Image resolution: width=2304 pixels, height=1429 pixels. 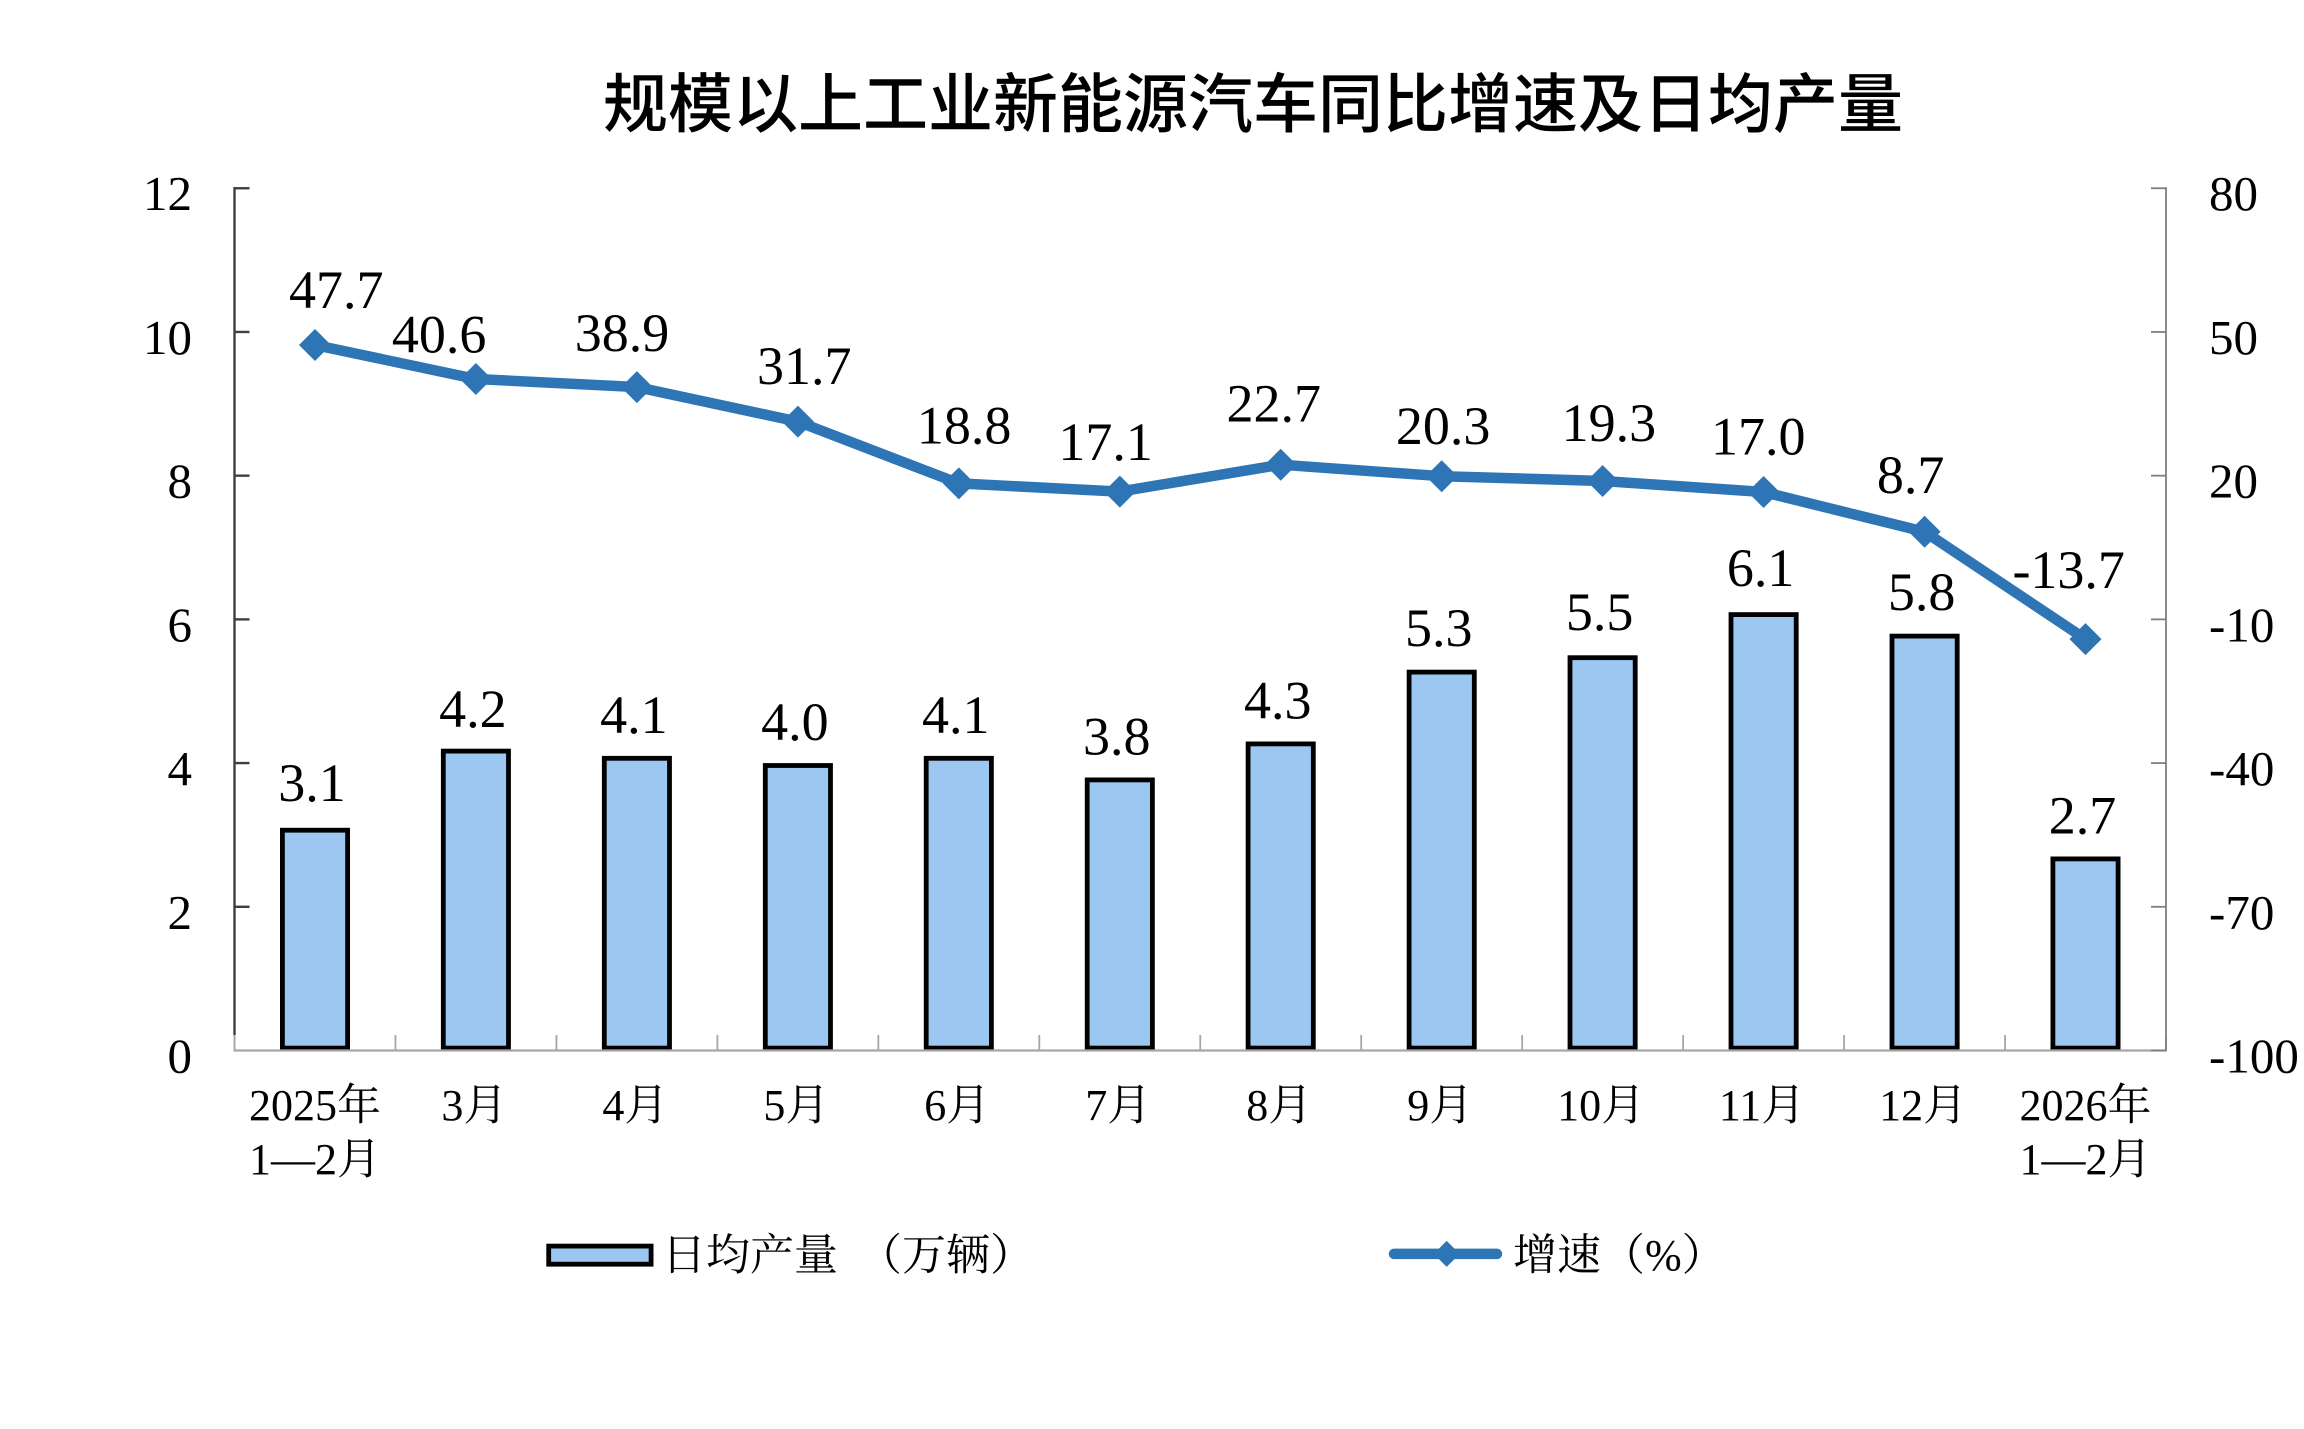 I want to click on svg-text: 12月, so click(x=1923, y=1105).